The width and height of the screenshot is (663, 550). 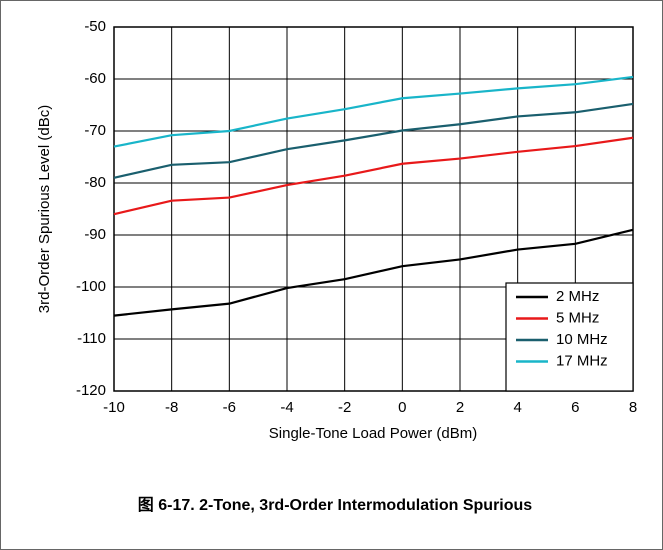 I want to click on x-tick-label: -4, so click(x=286, y=407).